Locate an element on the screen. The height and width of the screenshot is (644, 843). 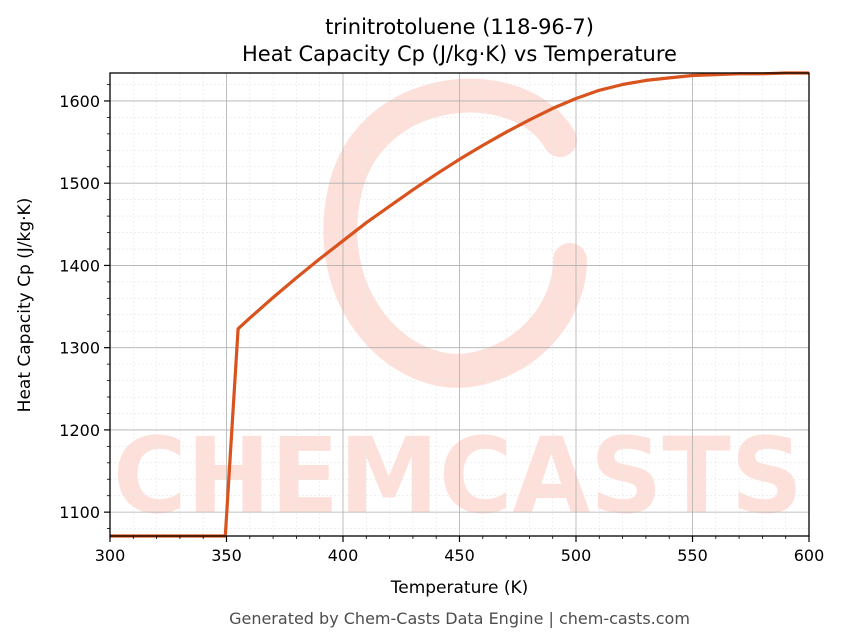
y-tick-label: 1500 is located at coordinates (79, 183).